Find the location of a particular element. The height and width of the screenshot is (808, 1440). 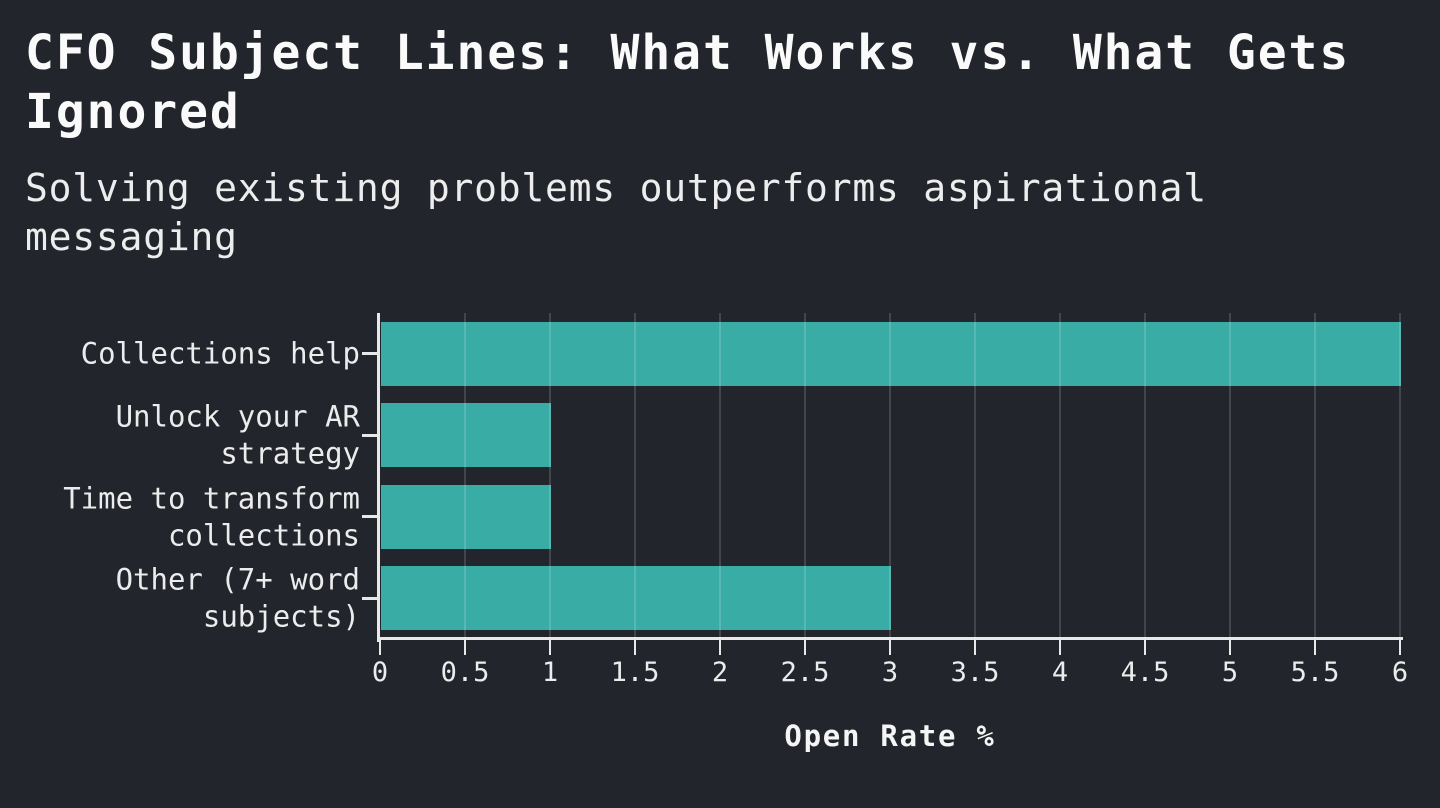

y-axis-line is located at coordinates (378, 477).